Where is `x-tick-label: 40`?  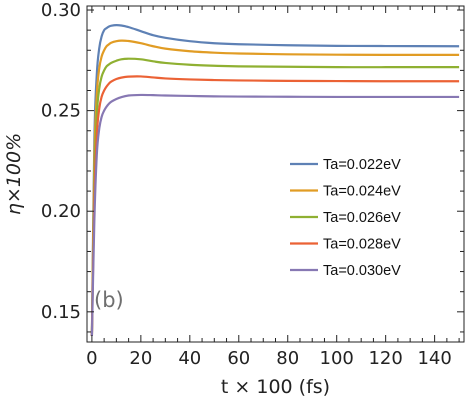 x-tick-label: 40 is located at coordinates (189, 358).